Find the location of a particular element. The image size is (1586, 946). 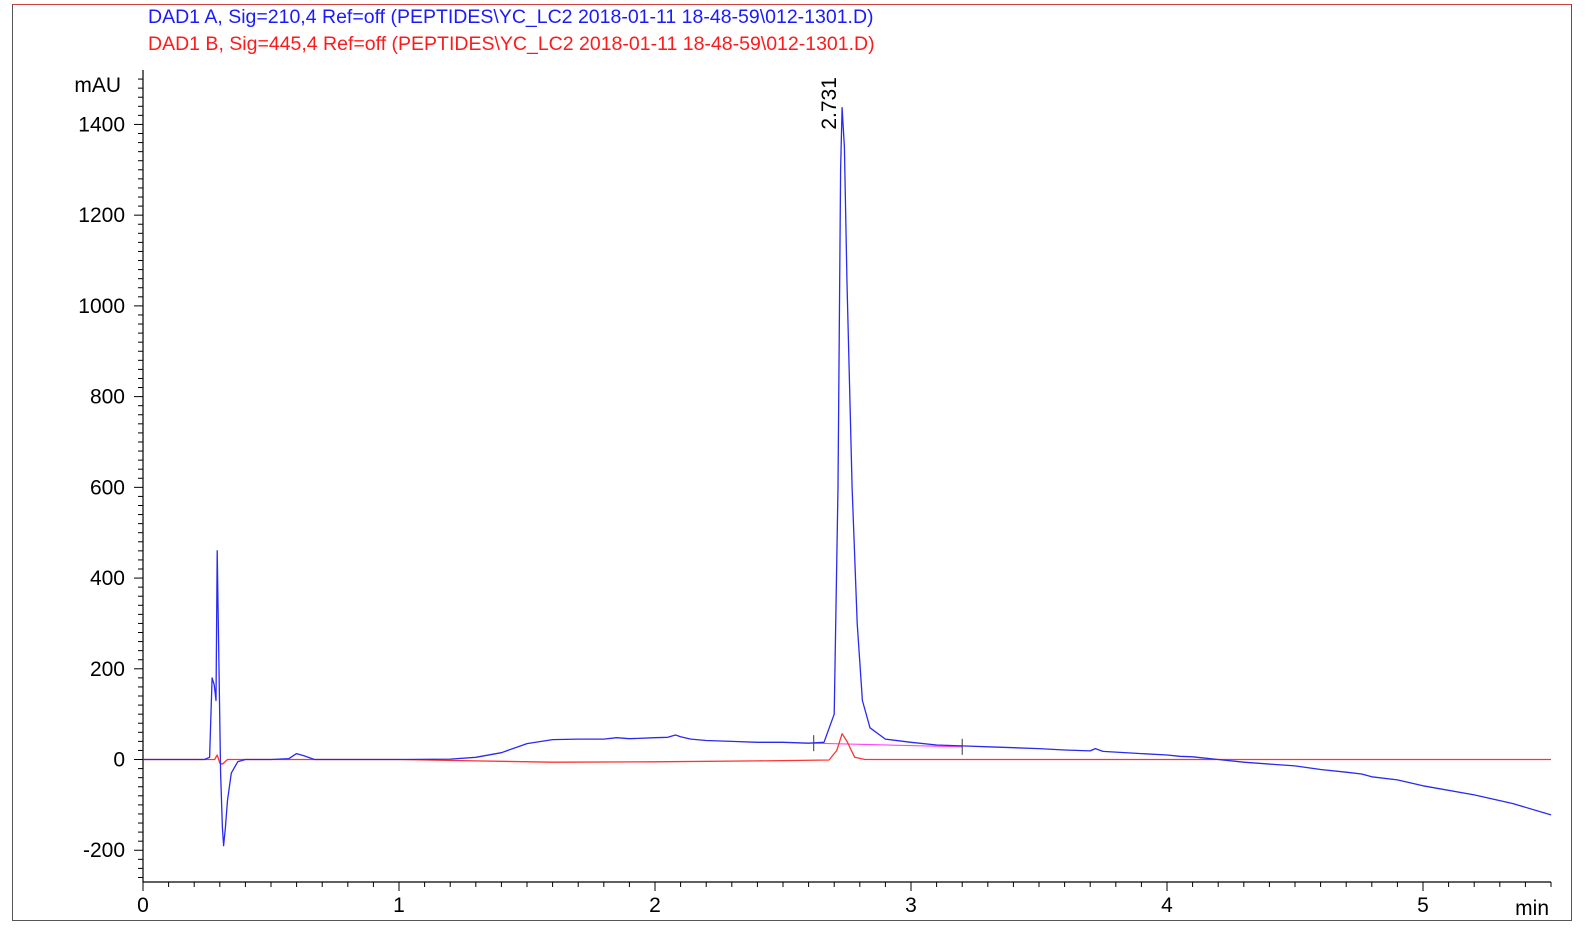

y-tick-label: 400 is located at coordinates (107, 578).